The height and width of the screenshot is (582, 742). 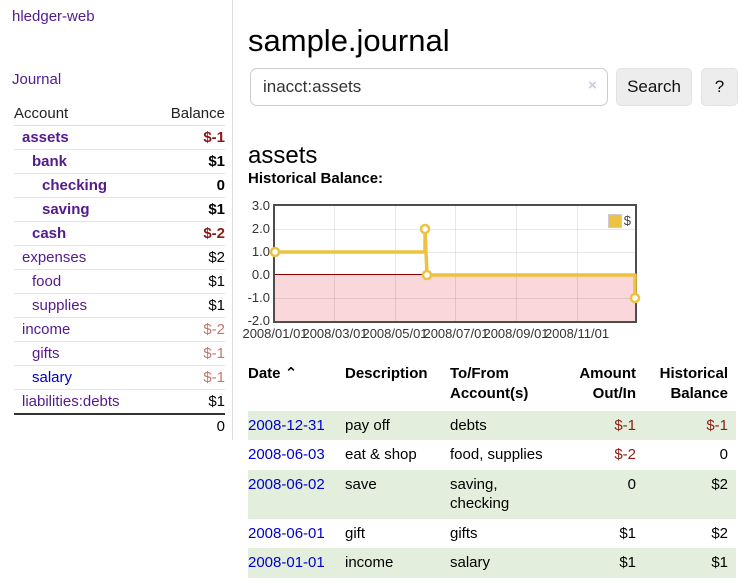 What do you see at coordinates (607, 373) in the screenshot?
I see `amount-header-line1: Amount` at bounding box center [607, 373].